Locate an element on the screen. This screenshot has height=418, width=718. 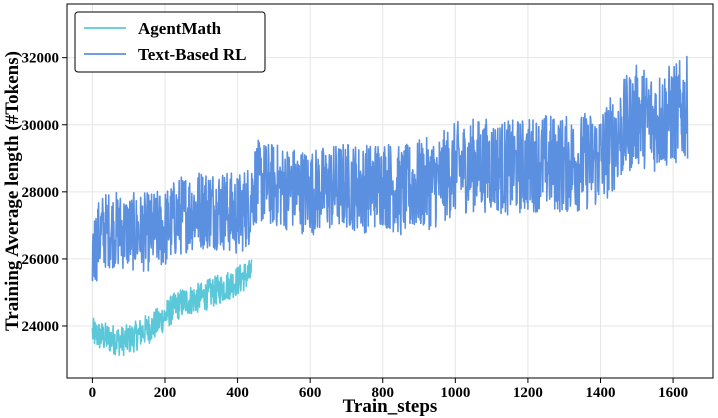
legend-label-agentmath: AgentMath is located at coordinates (180, 28).